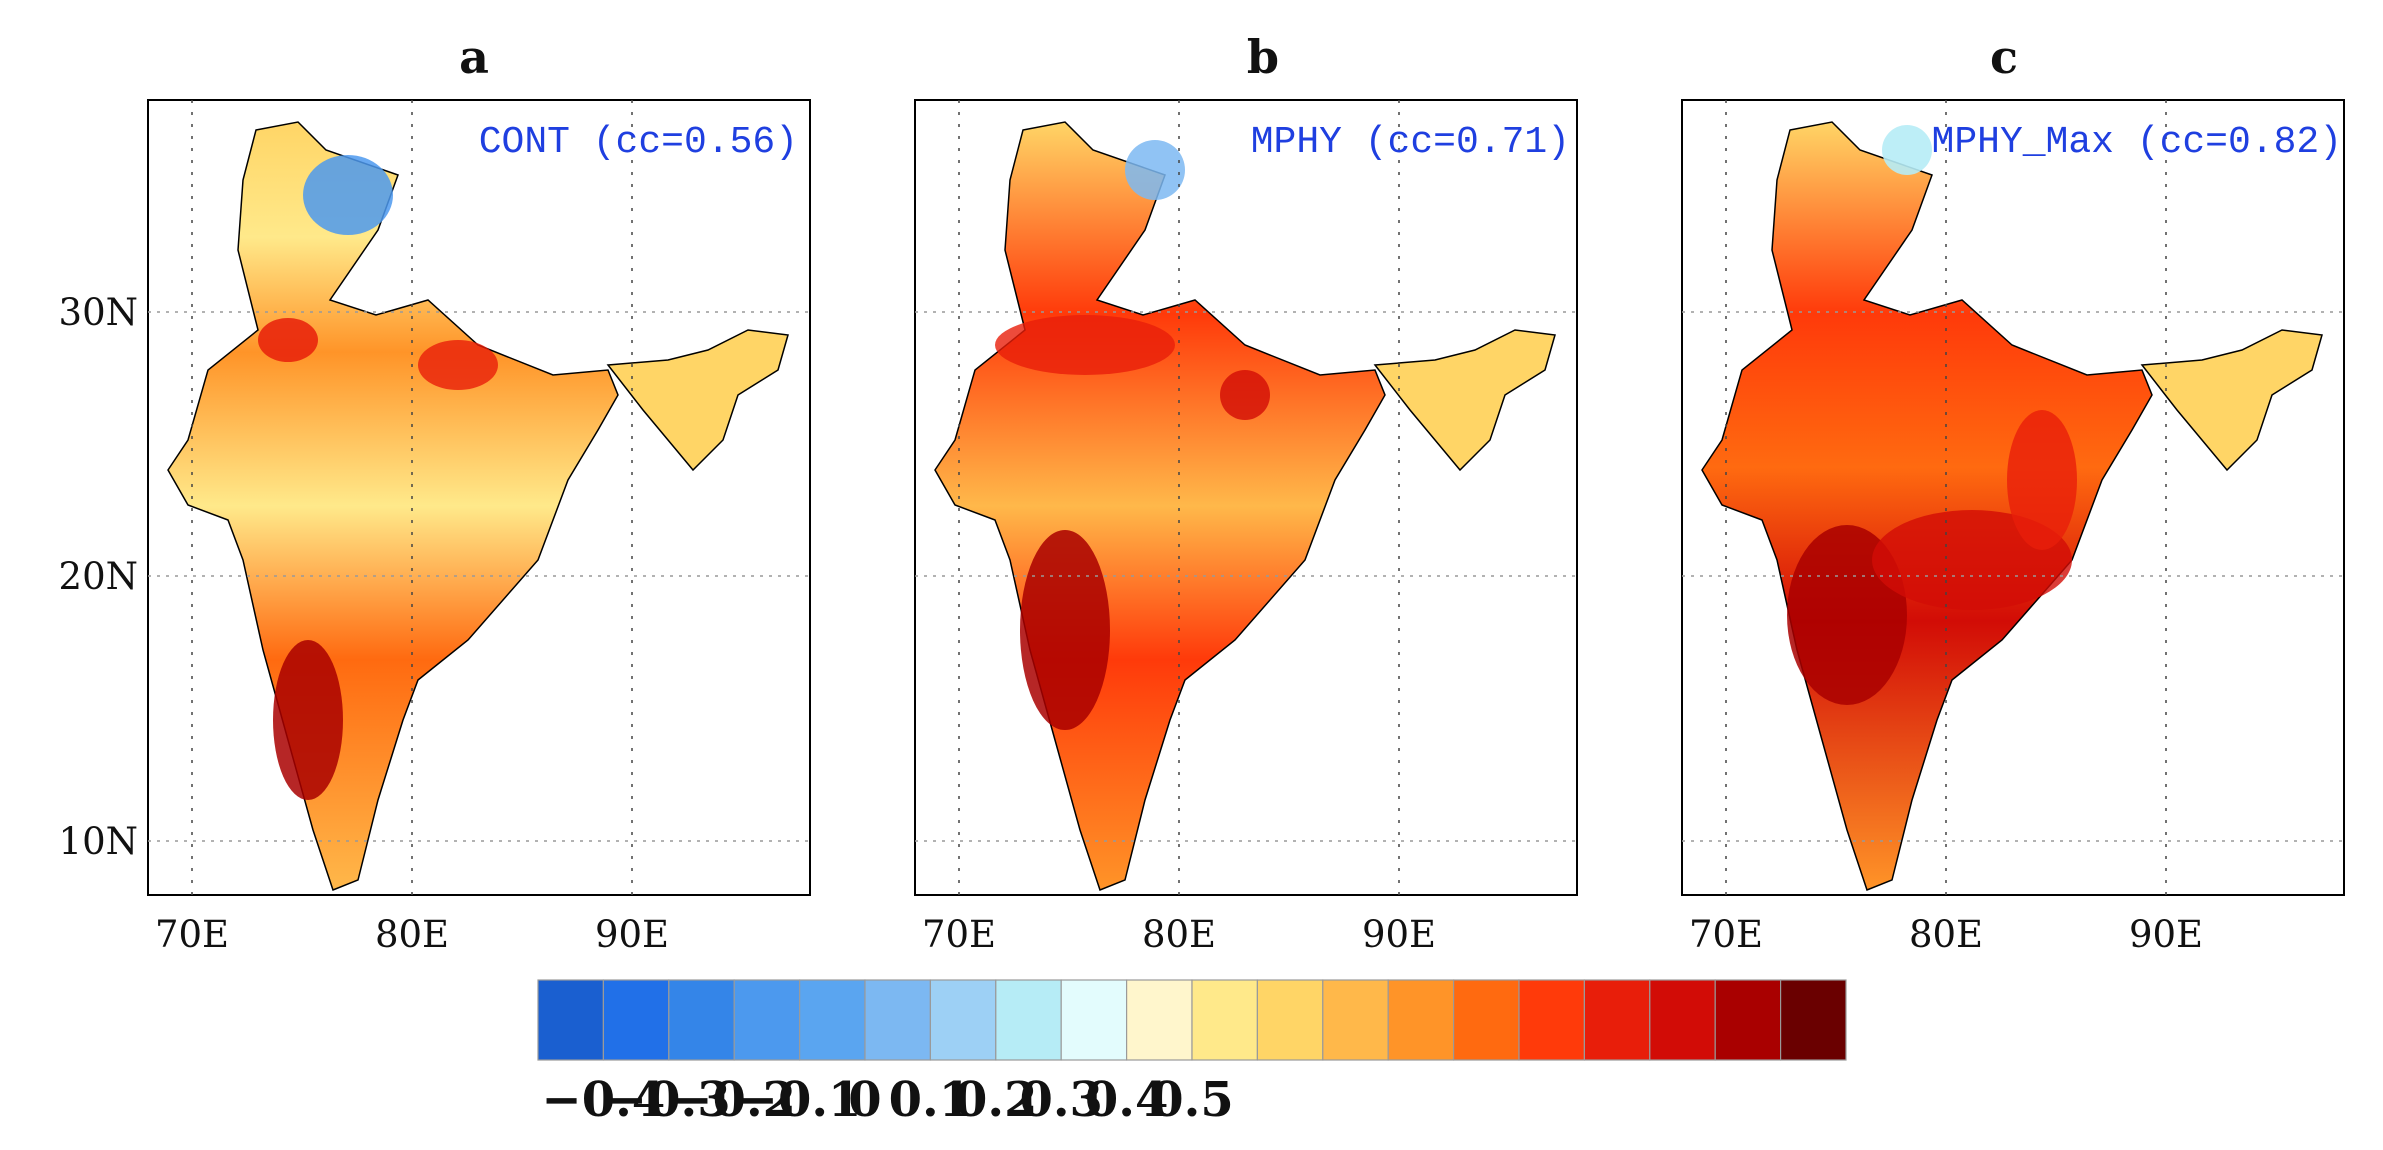 The image size is (2383, 1150). Describe the element at coordinates (604, 1100) in the screenshot. I see `colorbar-tick-label: −0.4` at that location.